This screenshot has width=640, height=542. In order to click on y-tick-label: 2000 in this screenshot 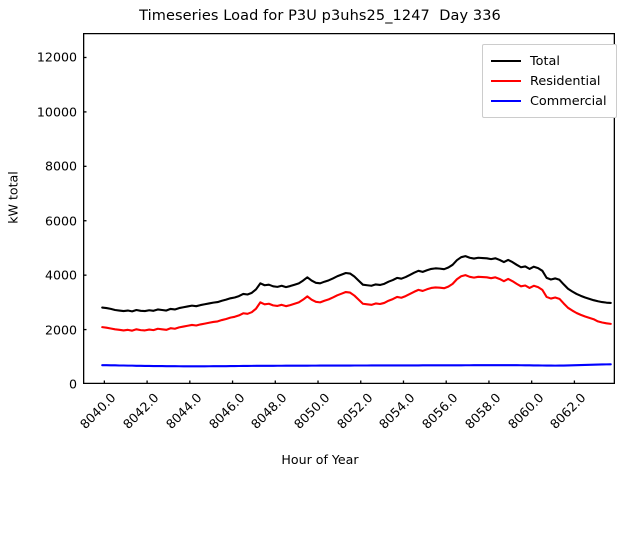, I will do `click(60, 330)`.